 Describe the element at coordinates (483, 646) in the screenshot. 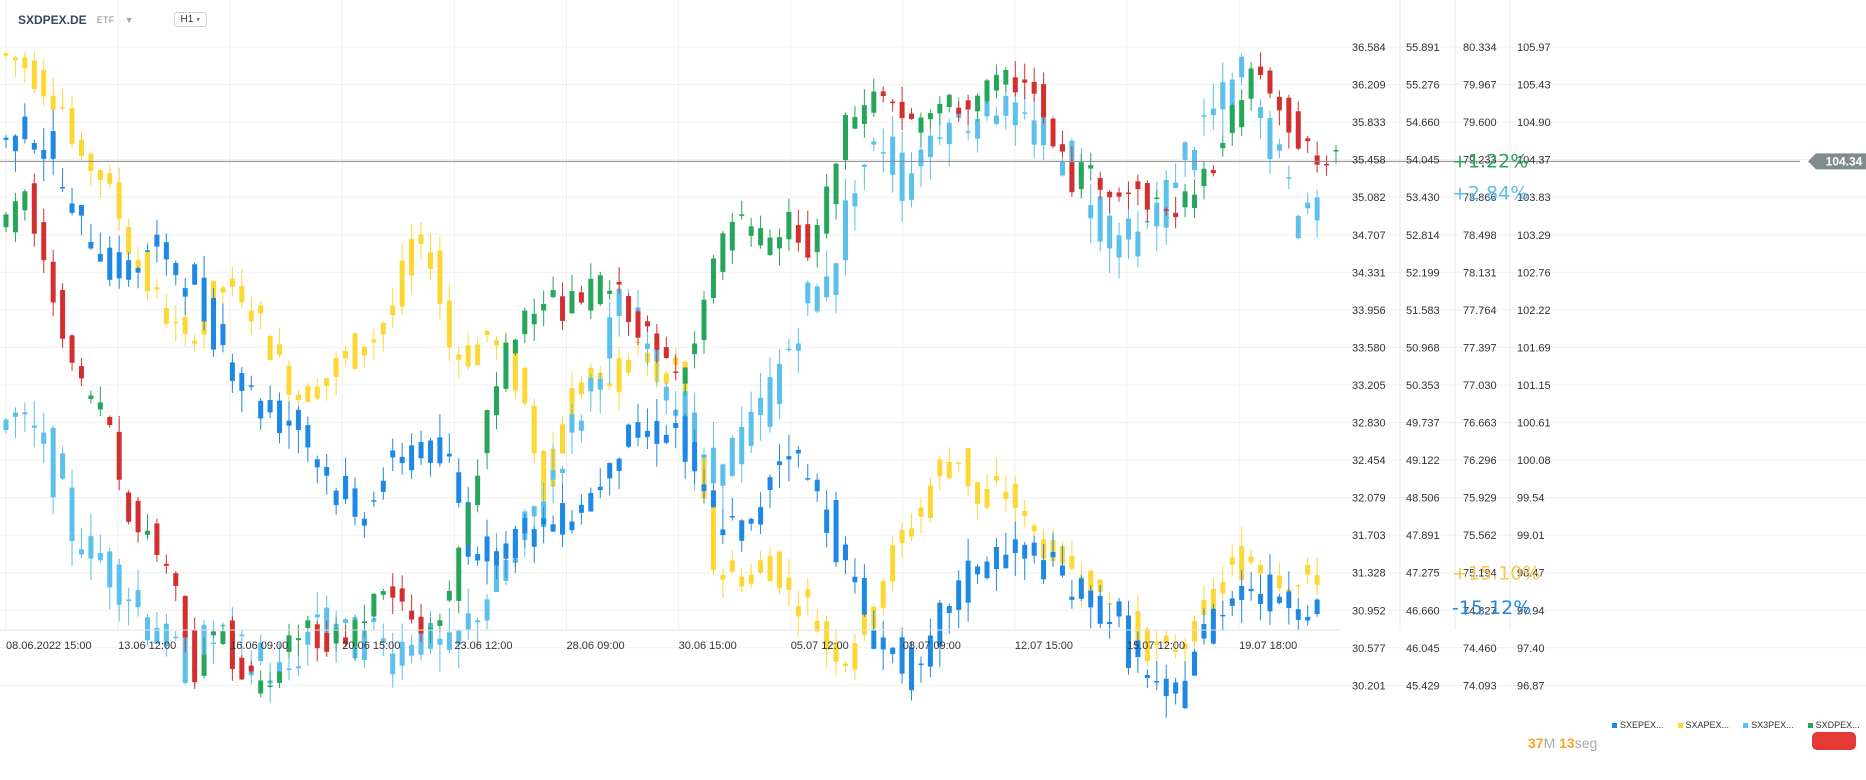

I see `x-axis-tick-label: 23.06 12:00` at that location.